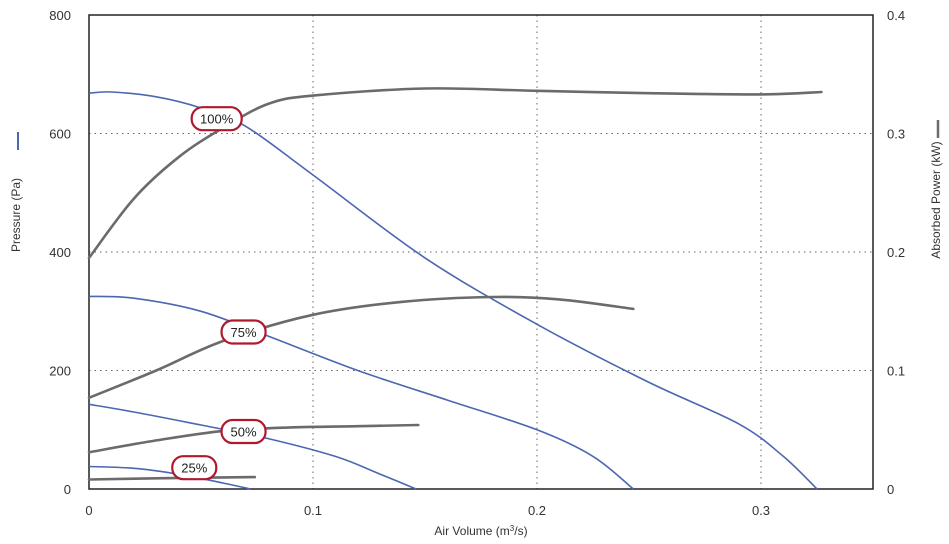  I want to click on y-tick-label: 0, so click(67, 489).